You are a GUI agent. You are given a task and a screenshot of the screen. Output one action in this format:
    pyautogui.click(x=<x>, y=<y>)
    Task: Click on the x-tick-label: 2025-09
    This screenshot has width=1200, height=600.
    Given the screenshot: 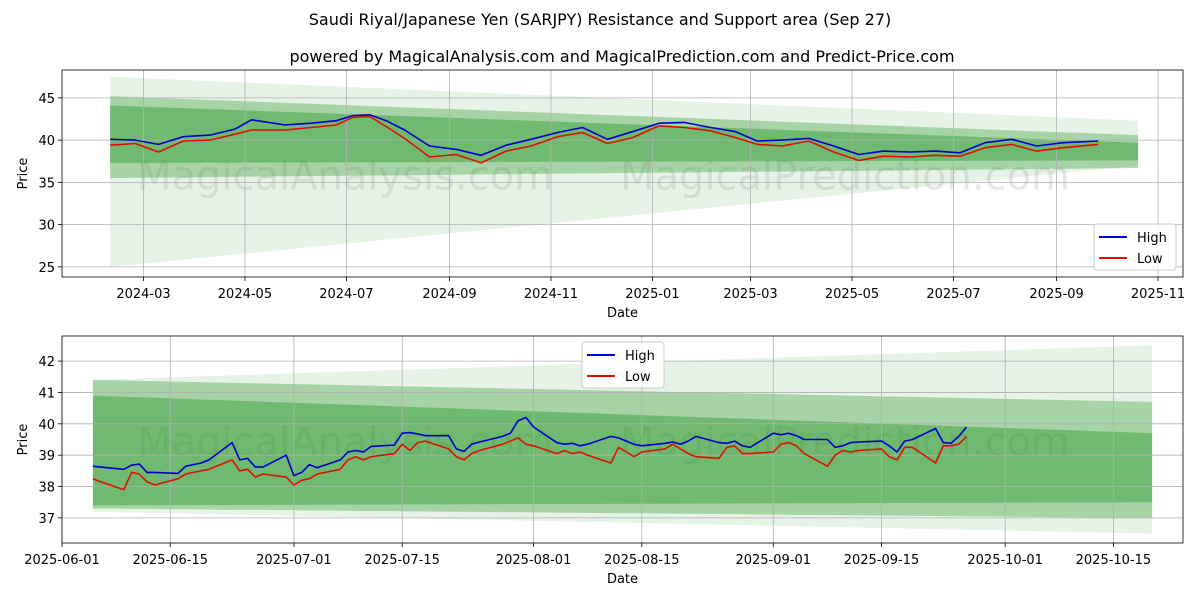 What is the action you would take?
    pyautogui.click(x=1056, y=294)
    